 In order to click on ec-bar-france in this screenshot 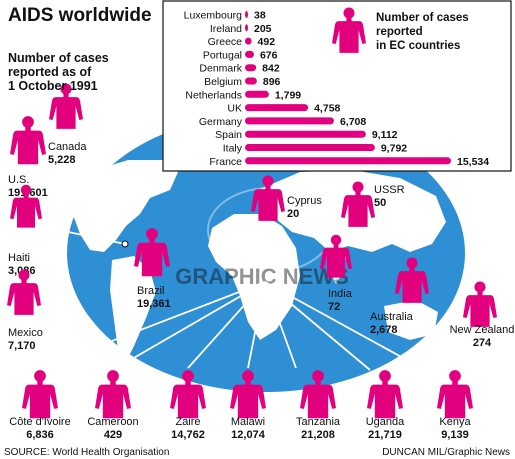, I will do `click(348, 161)`.